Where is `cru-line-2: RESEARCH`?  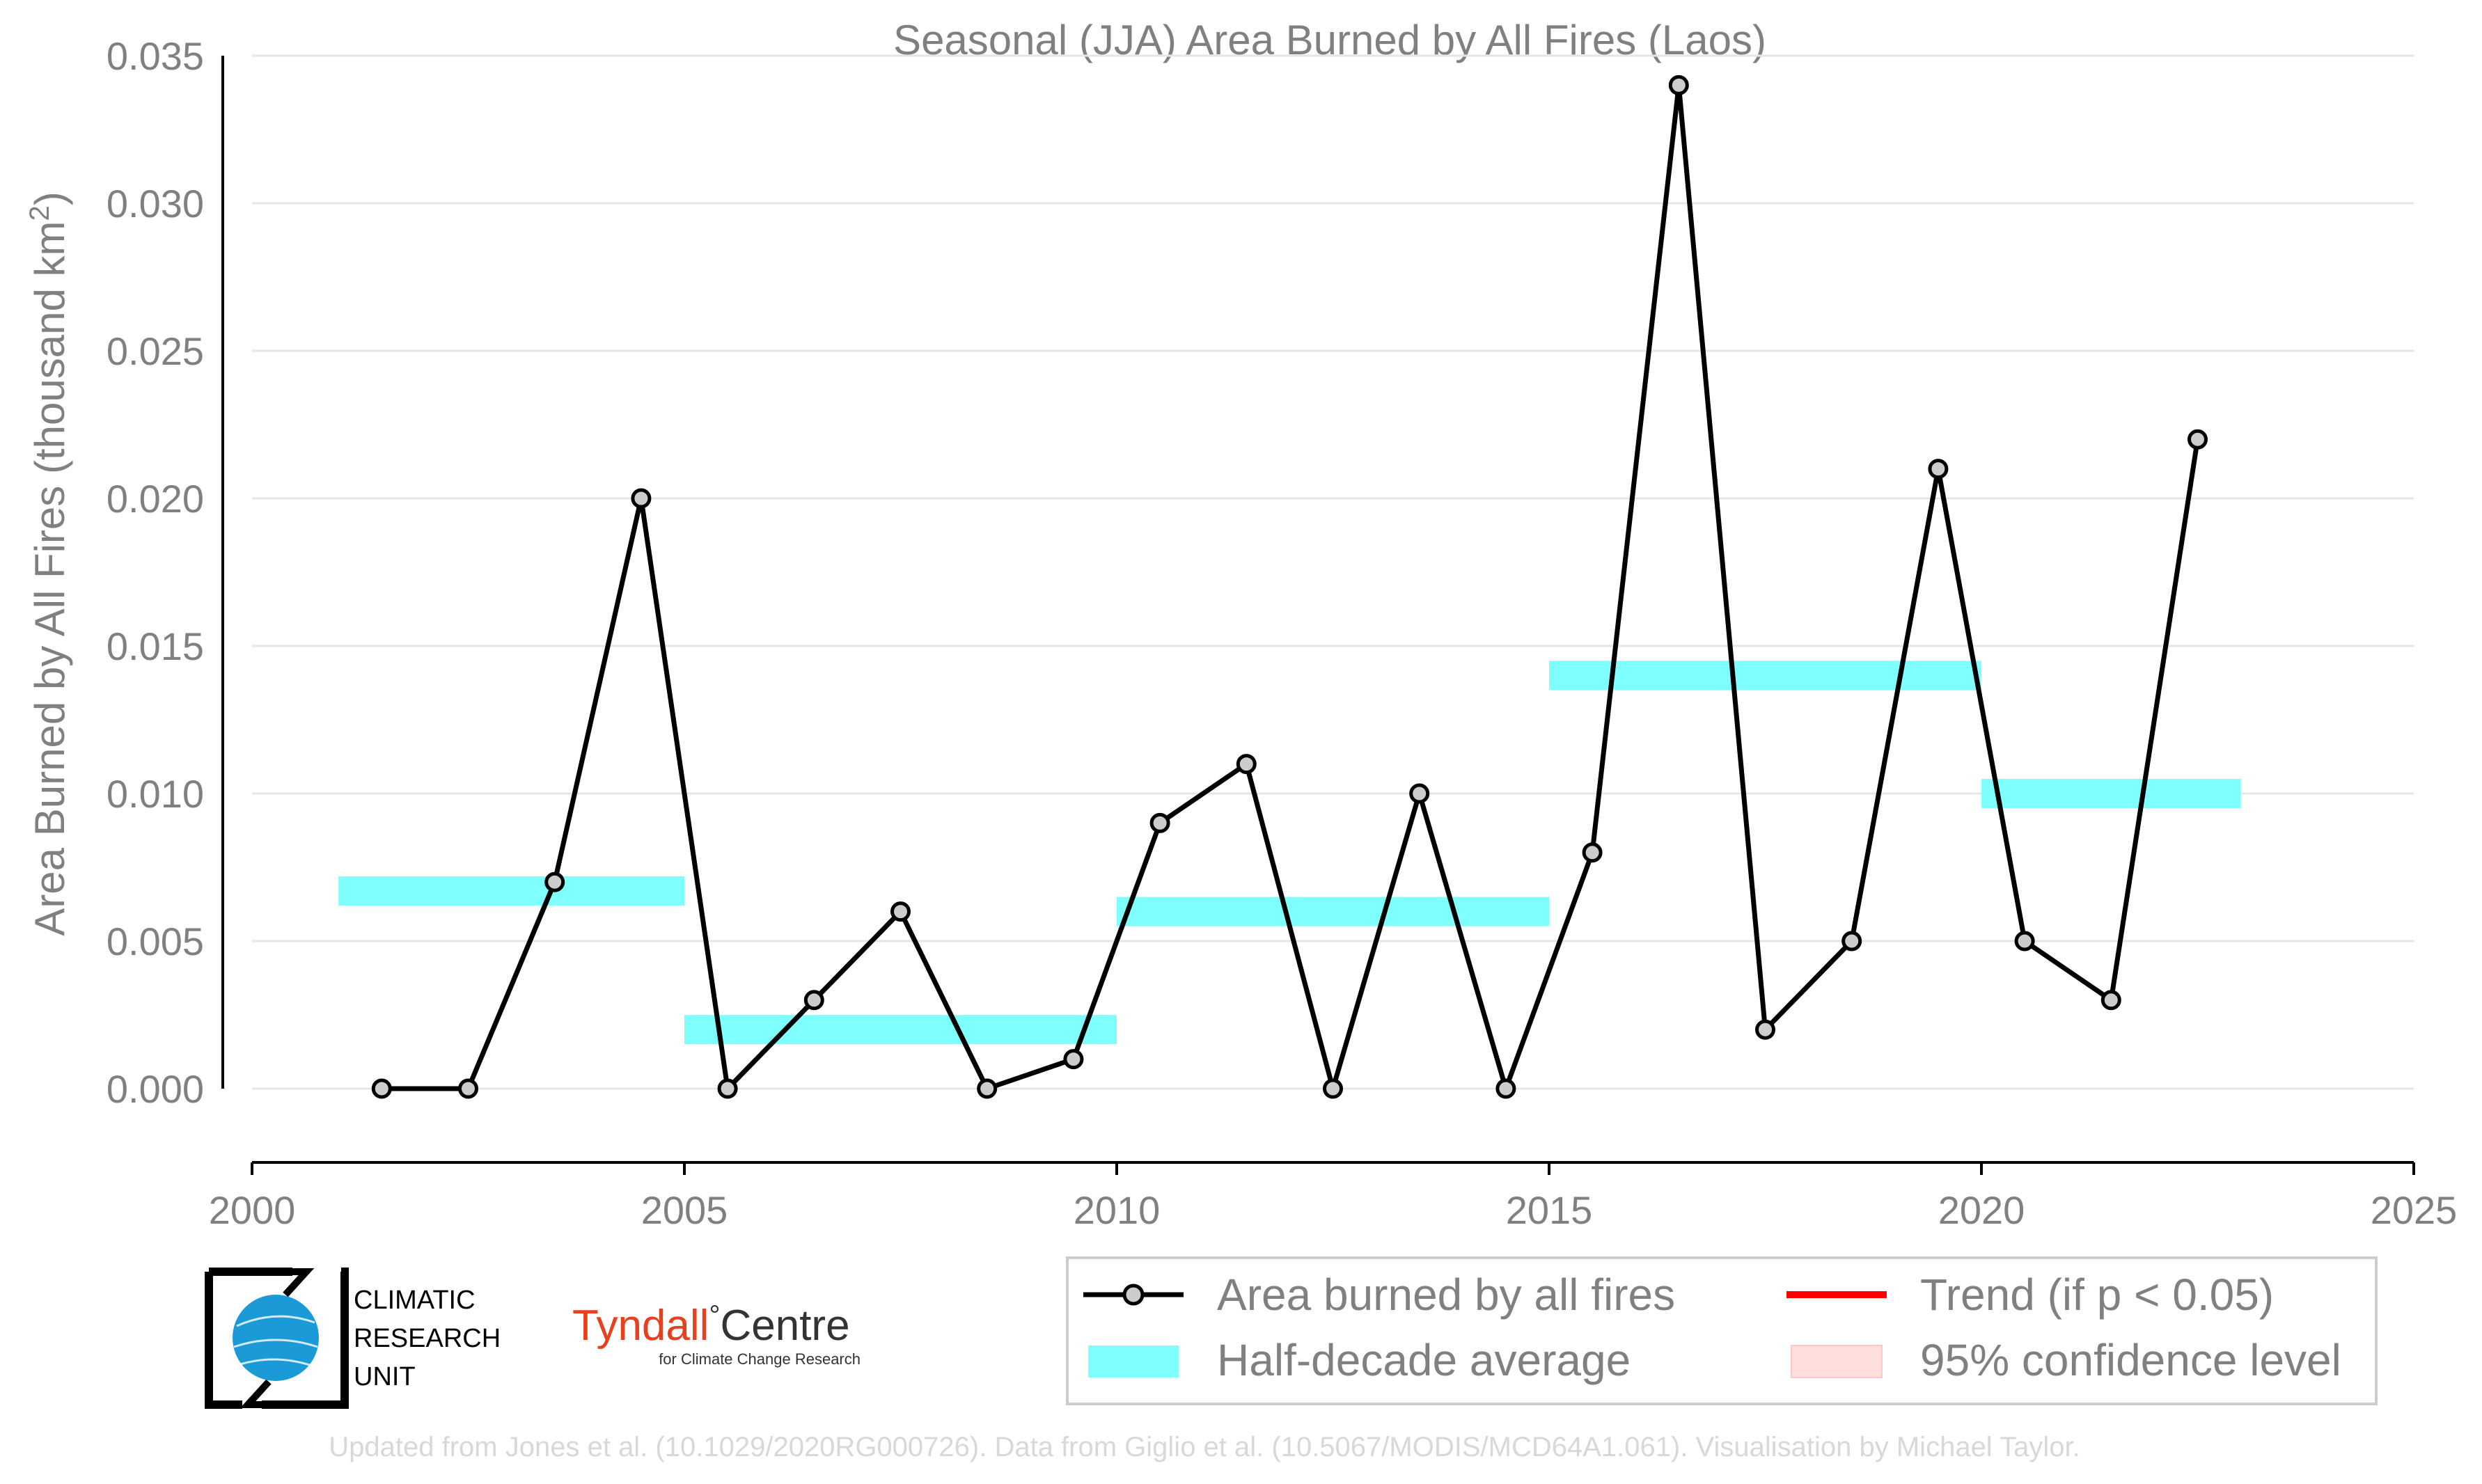 cru-line-2: RESEARCH is located at coordinates (427, 1338).